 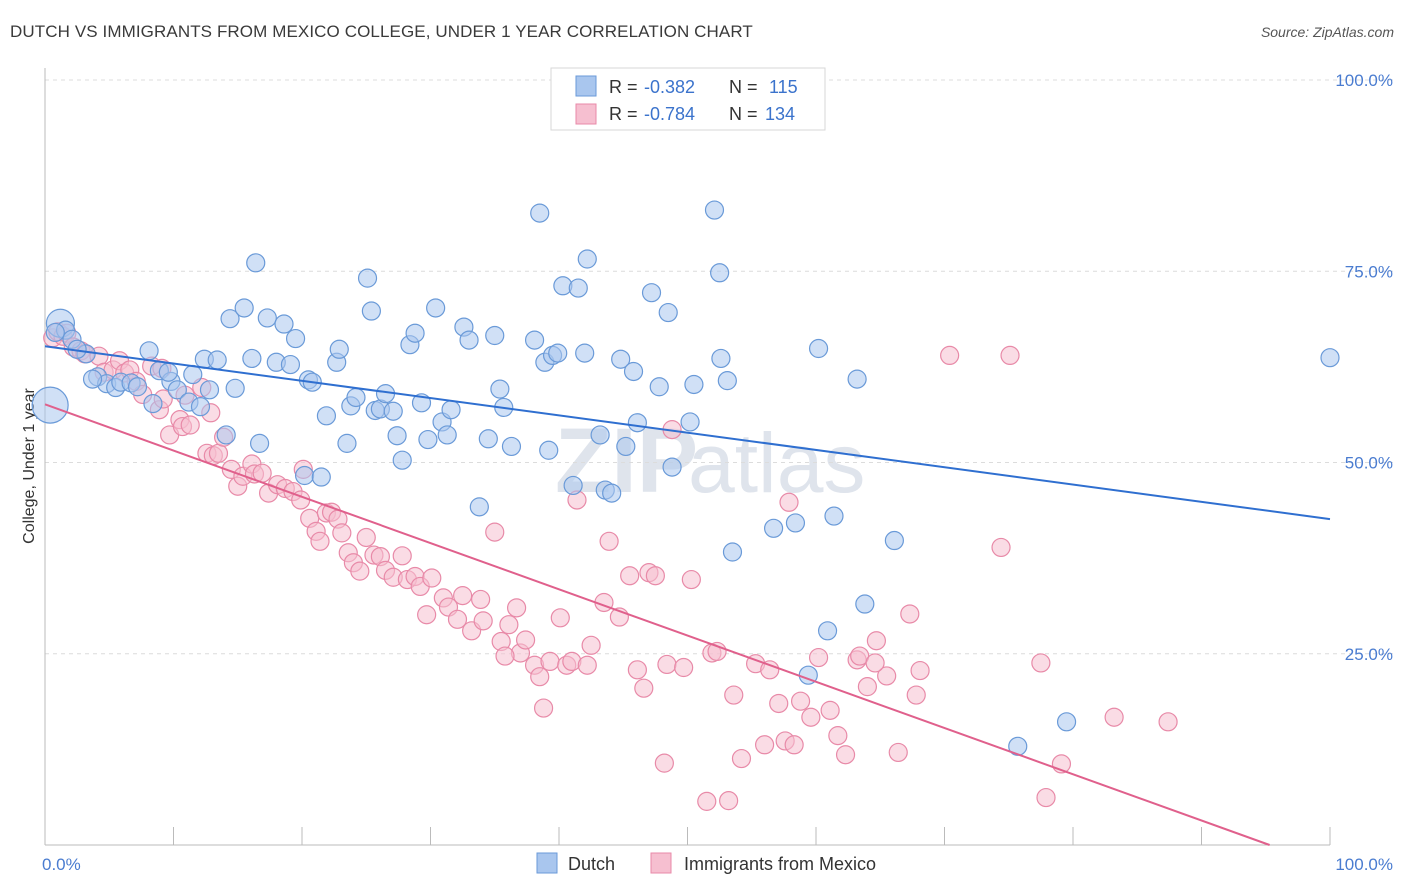 I want to click on legend-n-value-mexico: 134, so click(x=780, y=114).